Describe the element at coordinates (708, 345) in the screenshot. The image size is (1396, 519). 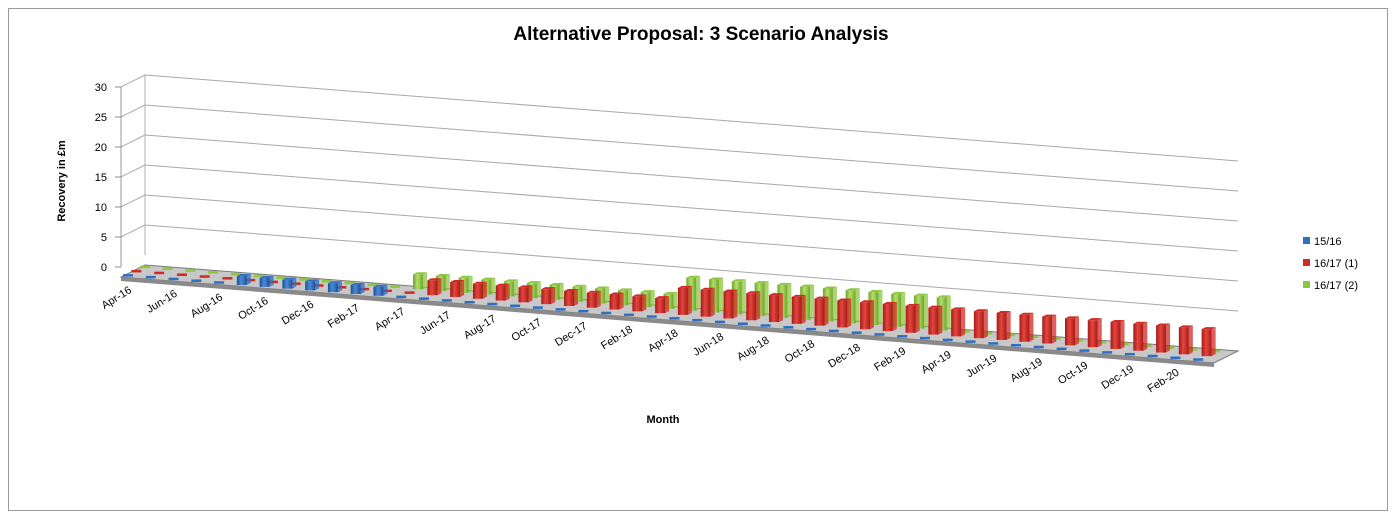
I see `x-tick-label: Jun-18` at that location.